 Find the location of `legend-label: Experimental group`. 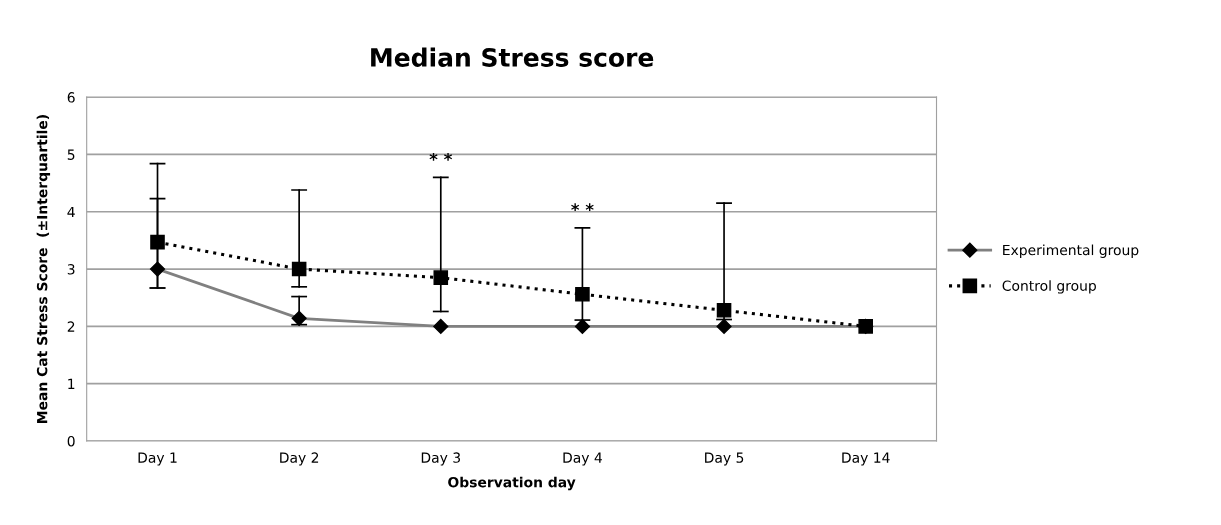

legend-label: Experimental group is located at coordinates (1071, 251).